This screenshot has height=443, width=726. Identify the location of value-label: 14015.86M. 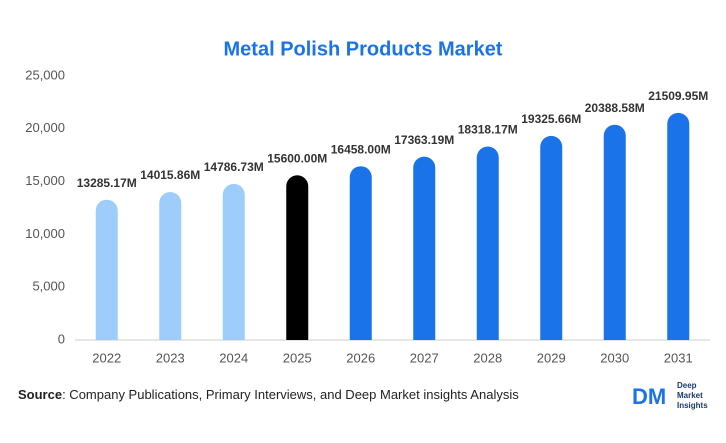
(170, 175).